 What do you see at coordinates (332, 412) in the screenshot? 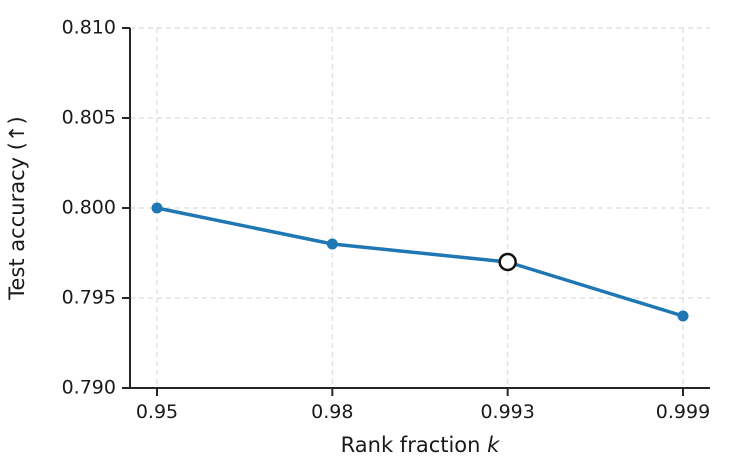
I see `x-tick-label: 0.98` at bounding box center [332, 412].